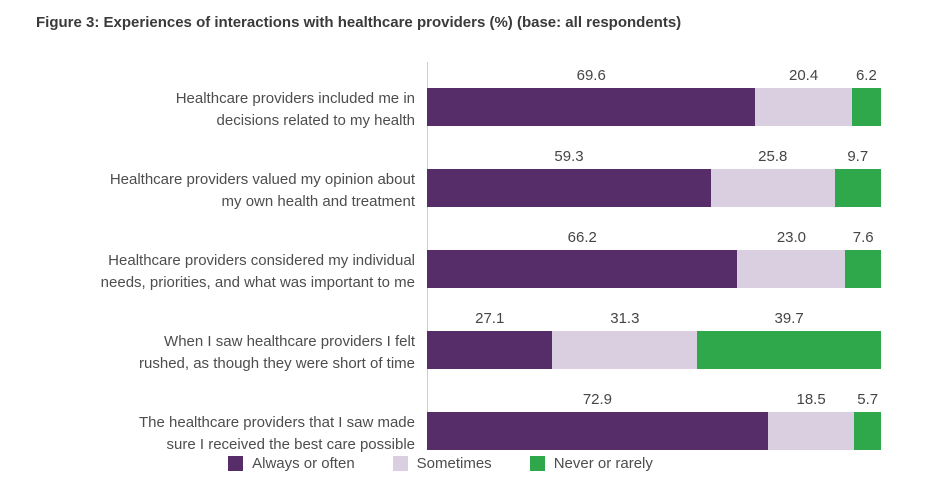 This screenshot has height=492, width=951. Describe the element at coordinates (303, 463) in the screenshot. I see `legend-label: Always or often` at that location.